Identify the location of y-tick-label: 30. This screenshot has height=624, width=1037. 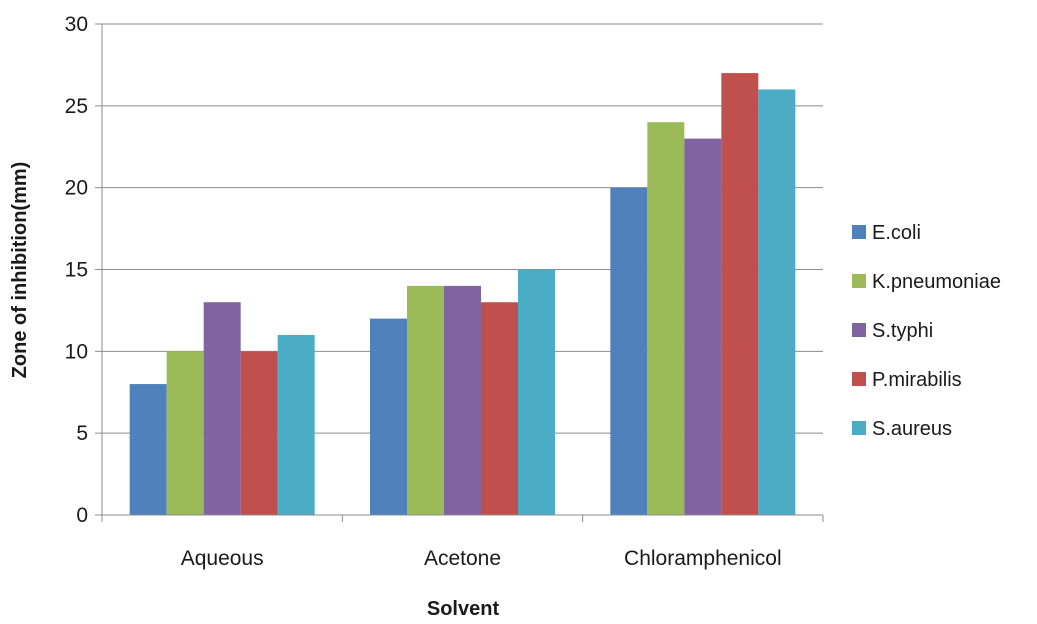
(76, 24).